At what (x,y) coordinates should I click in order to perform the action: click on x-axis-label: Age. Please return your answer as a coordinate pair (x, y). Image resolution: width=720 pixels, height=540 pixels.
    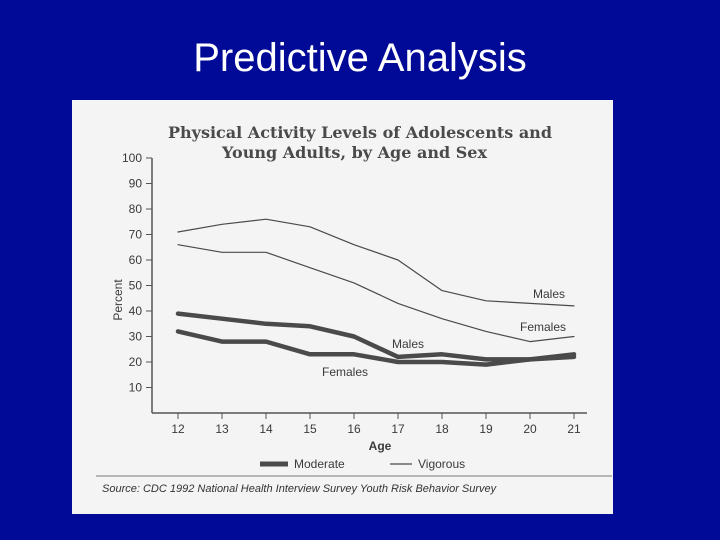
    Looking at the image, I should click on (380, 446).